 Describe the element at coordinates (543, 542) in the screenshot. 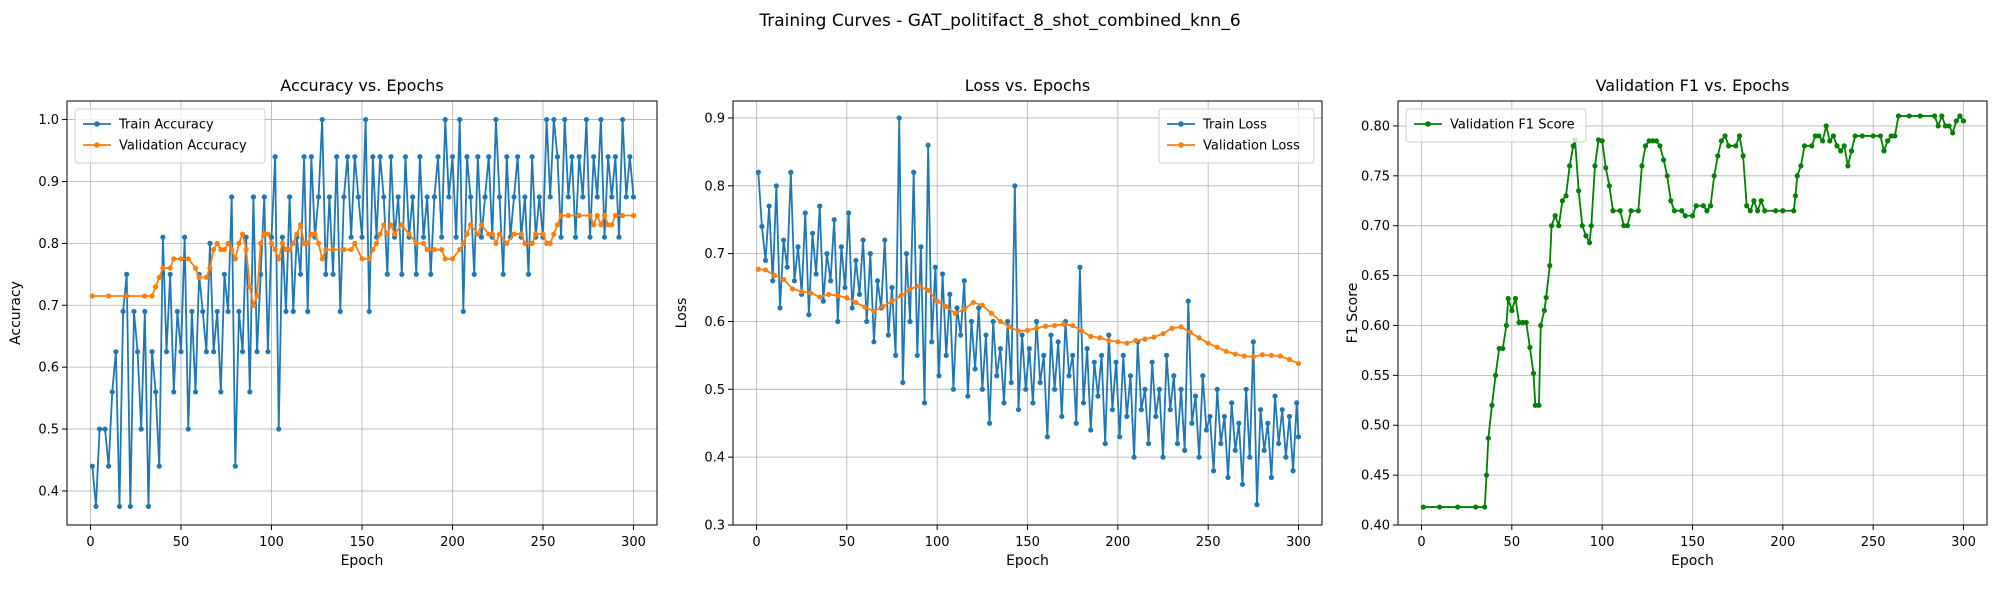

I see `x-tick-label: 250` at that location.